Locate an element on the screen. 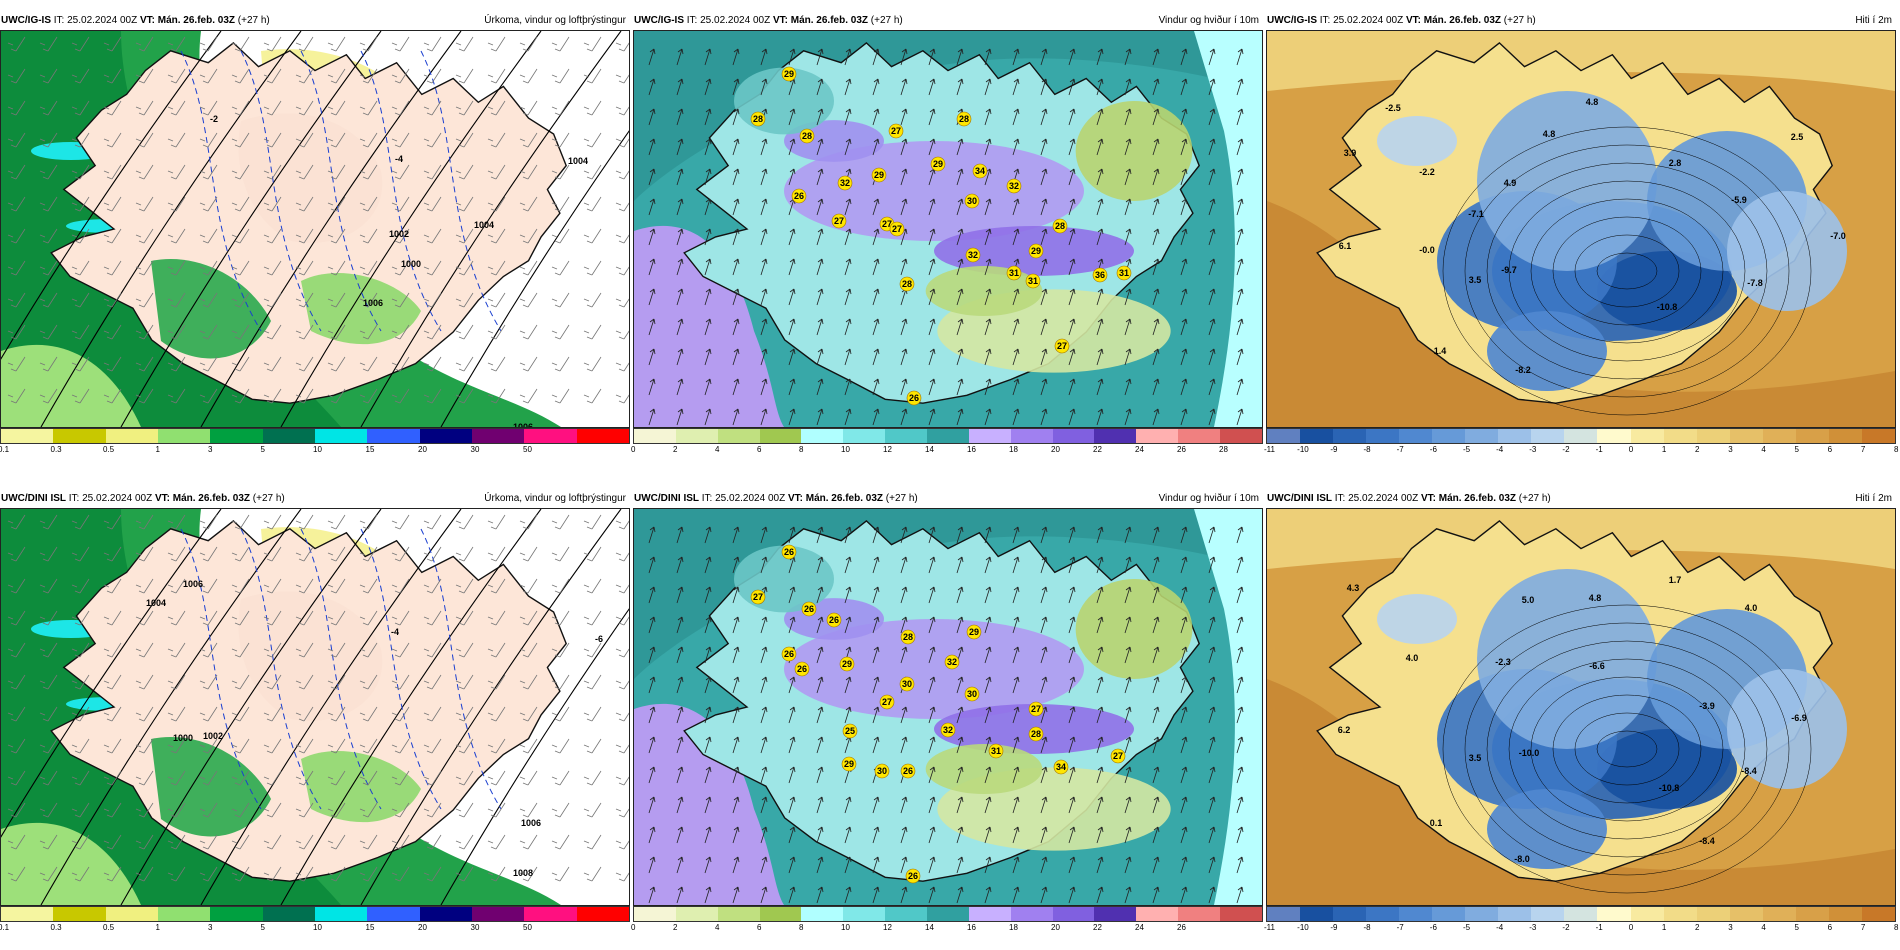 The height and width of the screenshot is (950, 1900). legend-bar is located at coordinates (1581, 914).